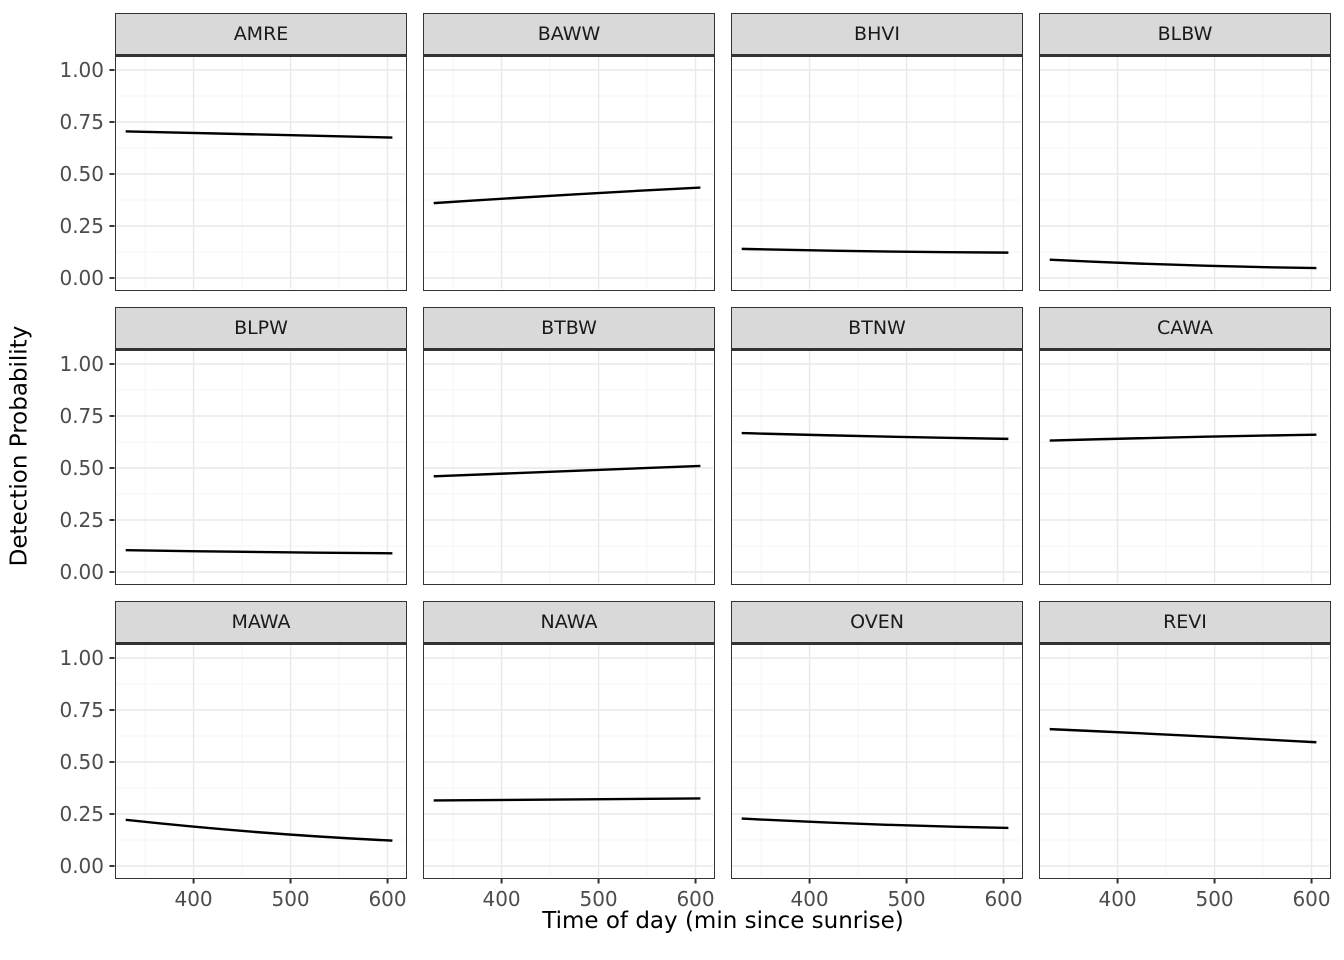 The height and width of the screenshot is (960, 1344). Describe the element at coordinates (875, 436) in the screenshot. I see `trend-line-BTNW` at that location.